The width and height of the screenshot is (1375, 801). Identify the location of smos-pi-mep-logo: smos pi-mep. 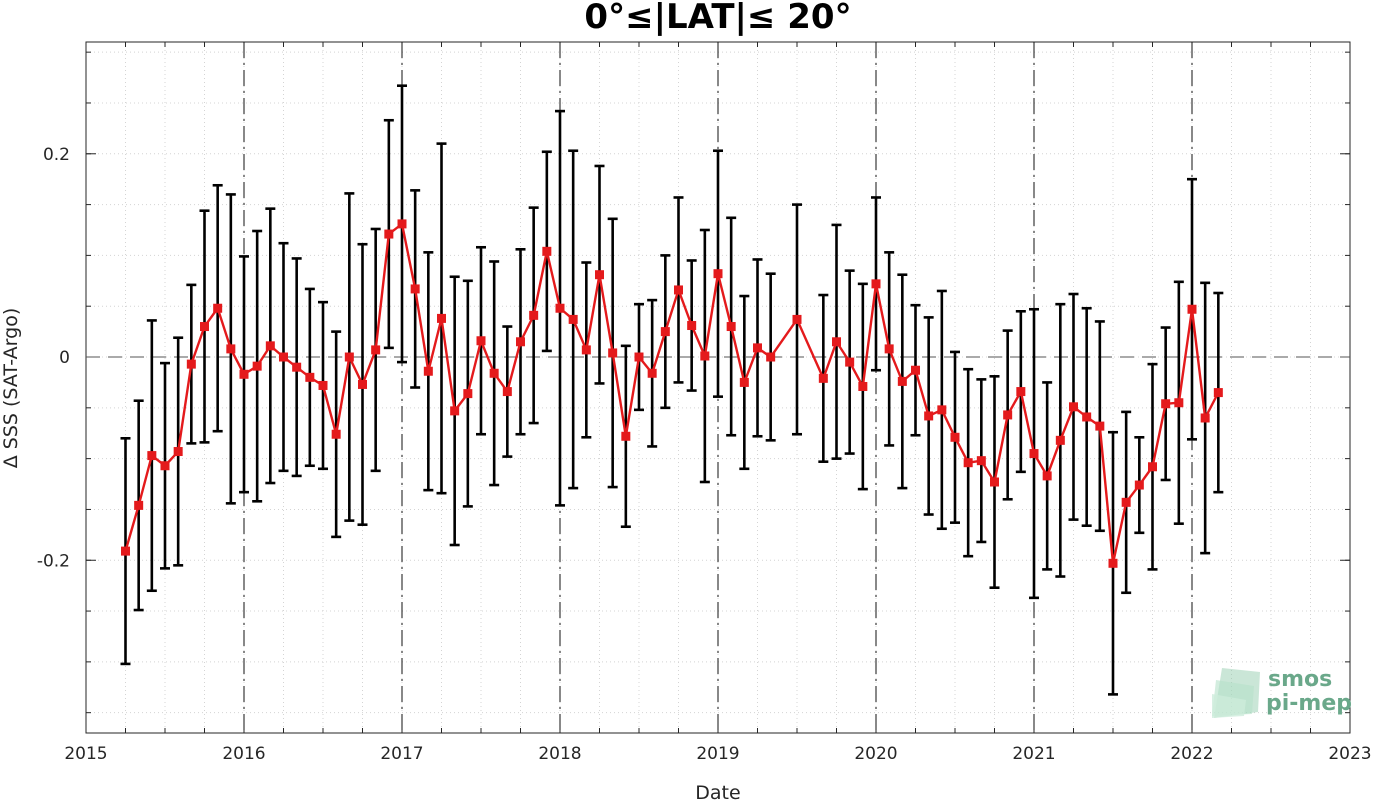
(1282, 692).